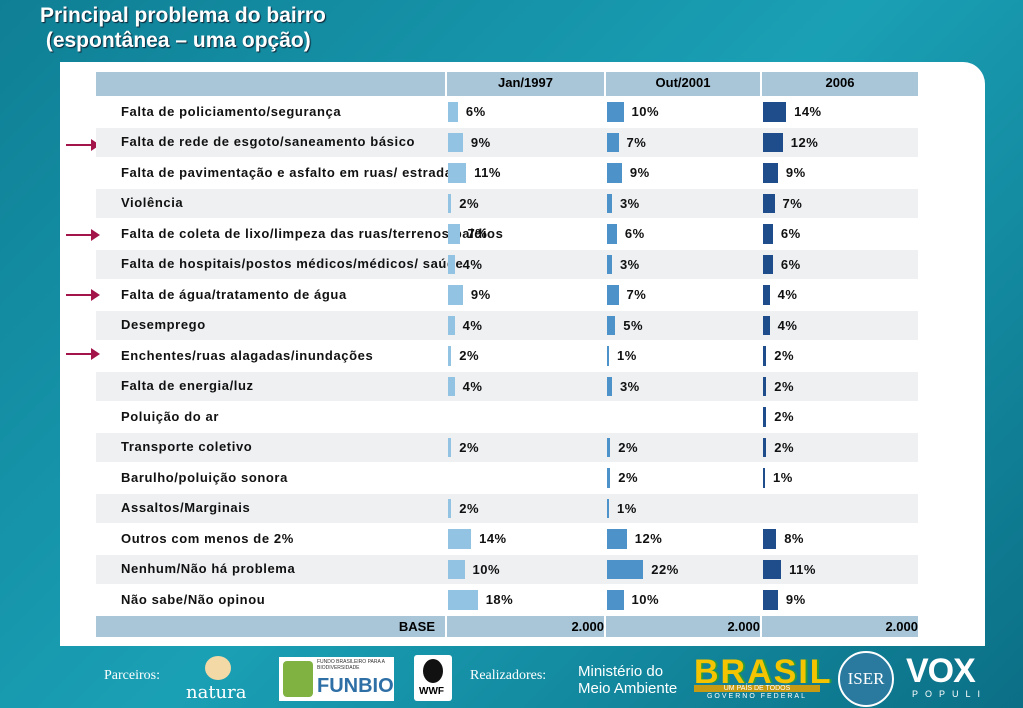 Image resolution: width=1023 pixels, height=708 pixels. What do you see at coordinates (762, 677) in the screenshot?
I see `brasil-logo: BRASIL UM PAÍS DE TODOS GOVERNO FEDERAL` at bounding box center [762, 677].